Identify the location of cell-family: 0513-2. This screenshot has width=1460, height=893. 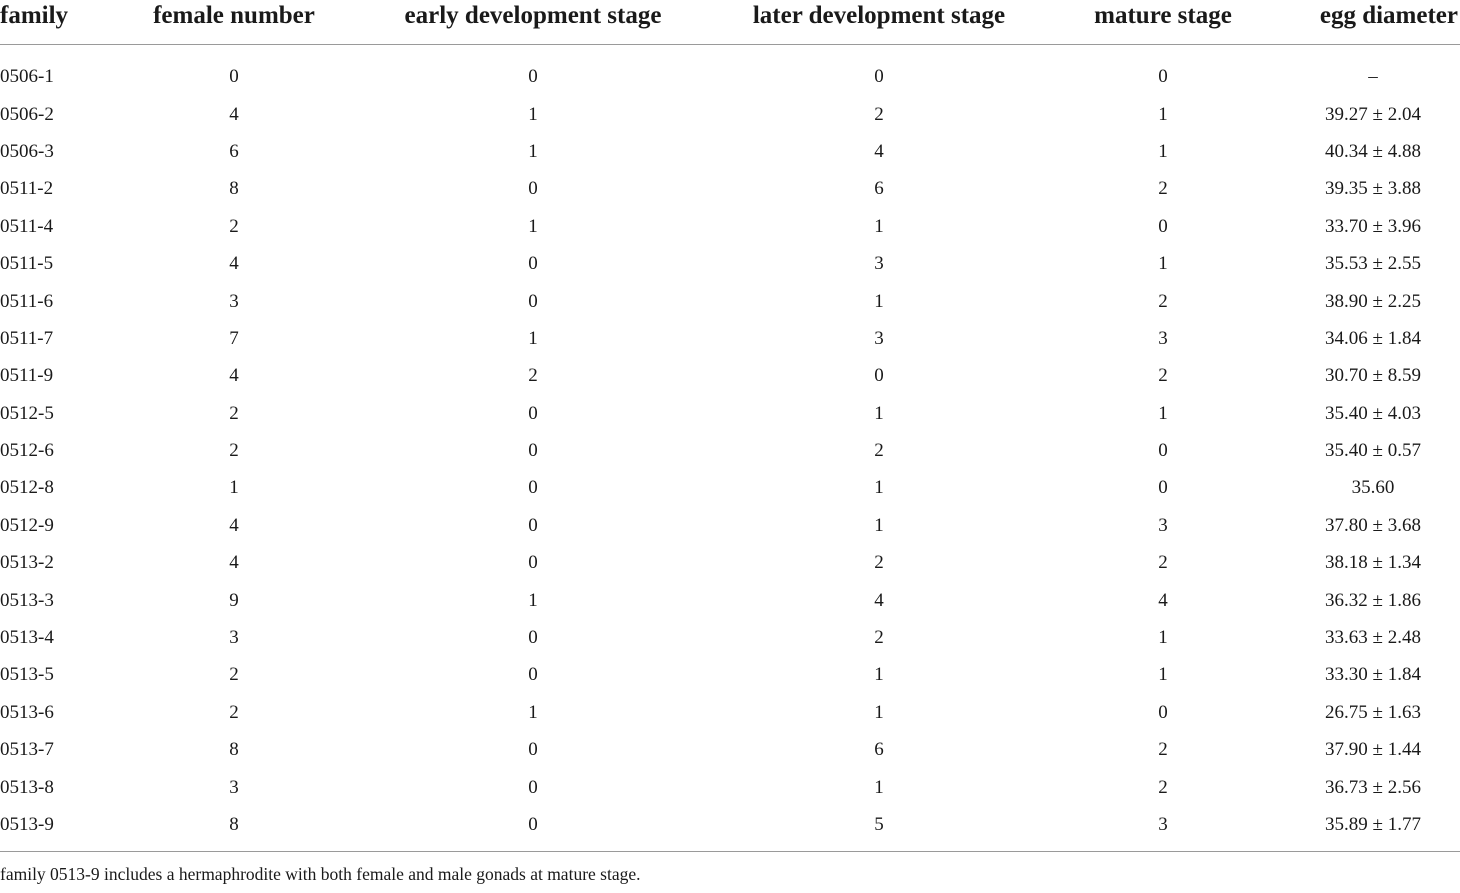
(27, 563).